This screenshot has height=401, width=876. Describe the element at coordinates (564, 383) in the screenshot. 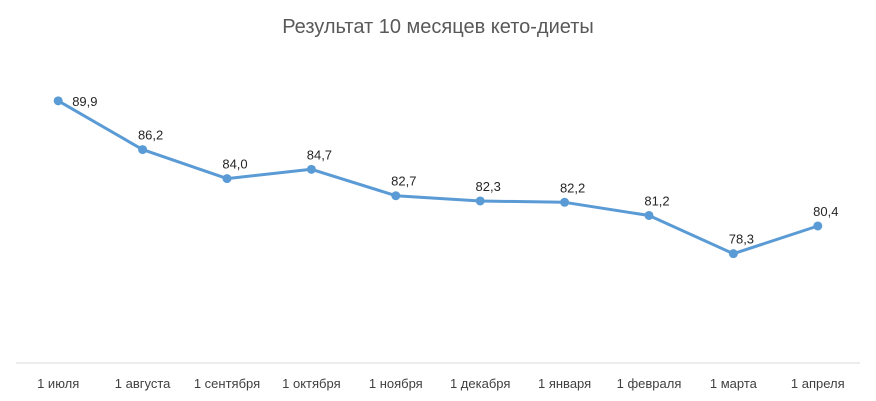

I see `x-tick-label: 1 января` at that location.